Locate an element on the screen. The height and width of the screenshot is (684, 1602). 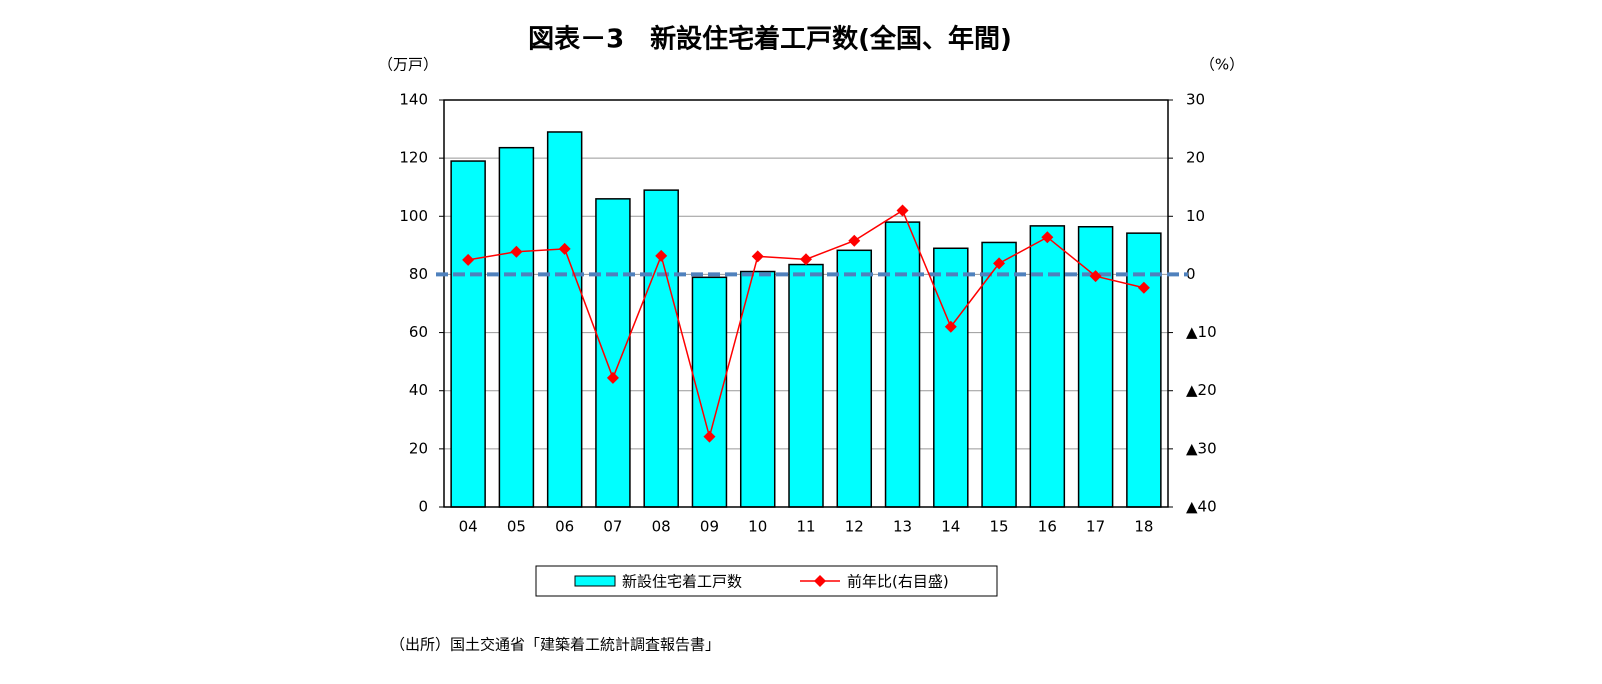
y-tick-label: 20 is located at coordinates (418, 448).